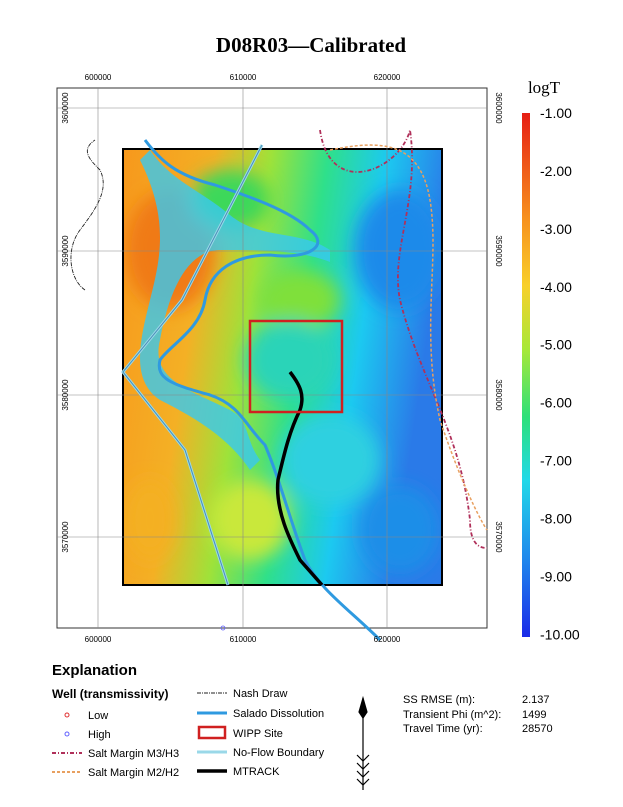  I want to click on legend-label: Salado Dissolution, so click(278, 714).